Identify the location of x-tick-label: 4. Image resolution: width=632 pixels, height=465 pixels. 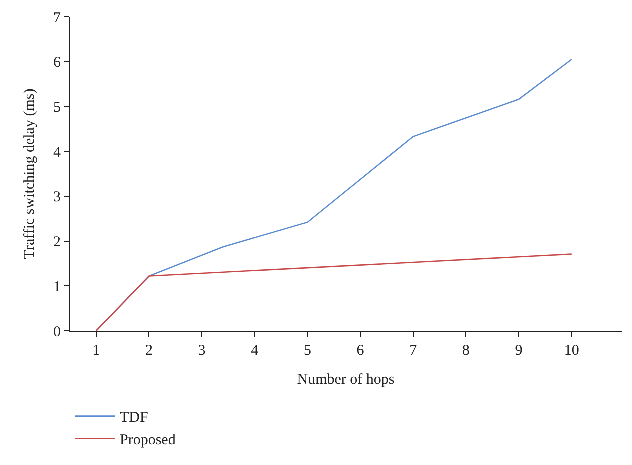
(255, 351).